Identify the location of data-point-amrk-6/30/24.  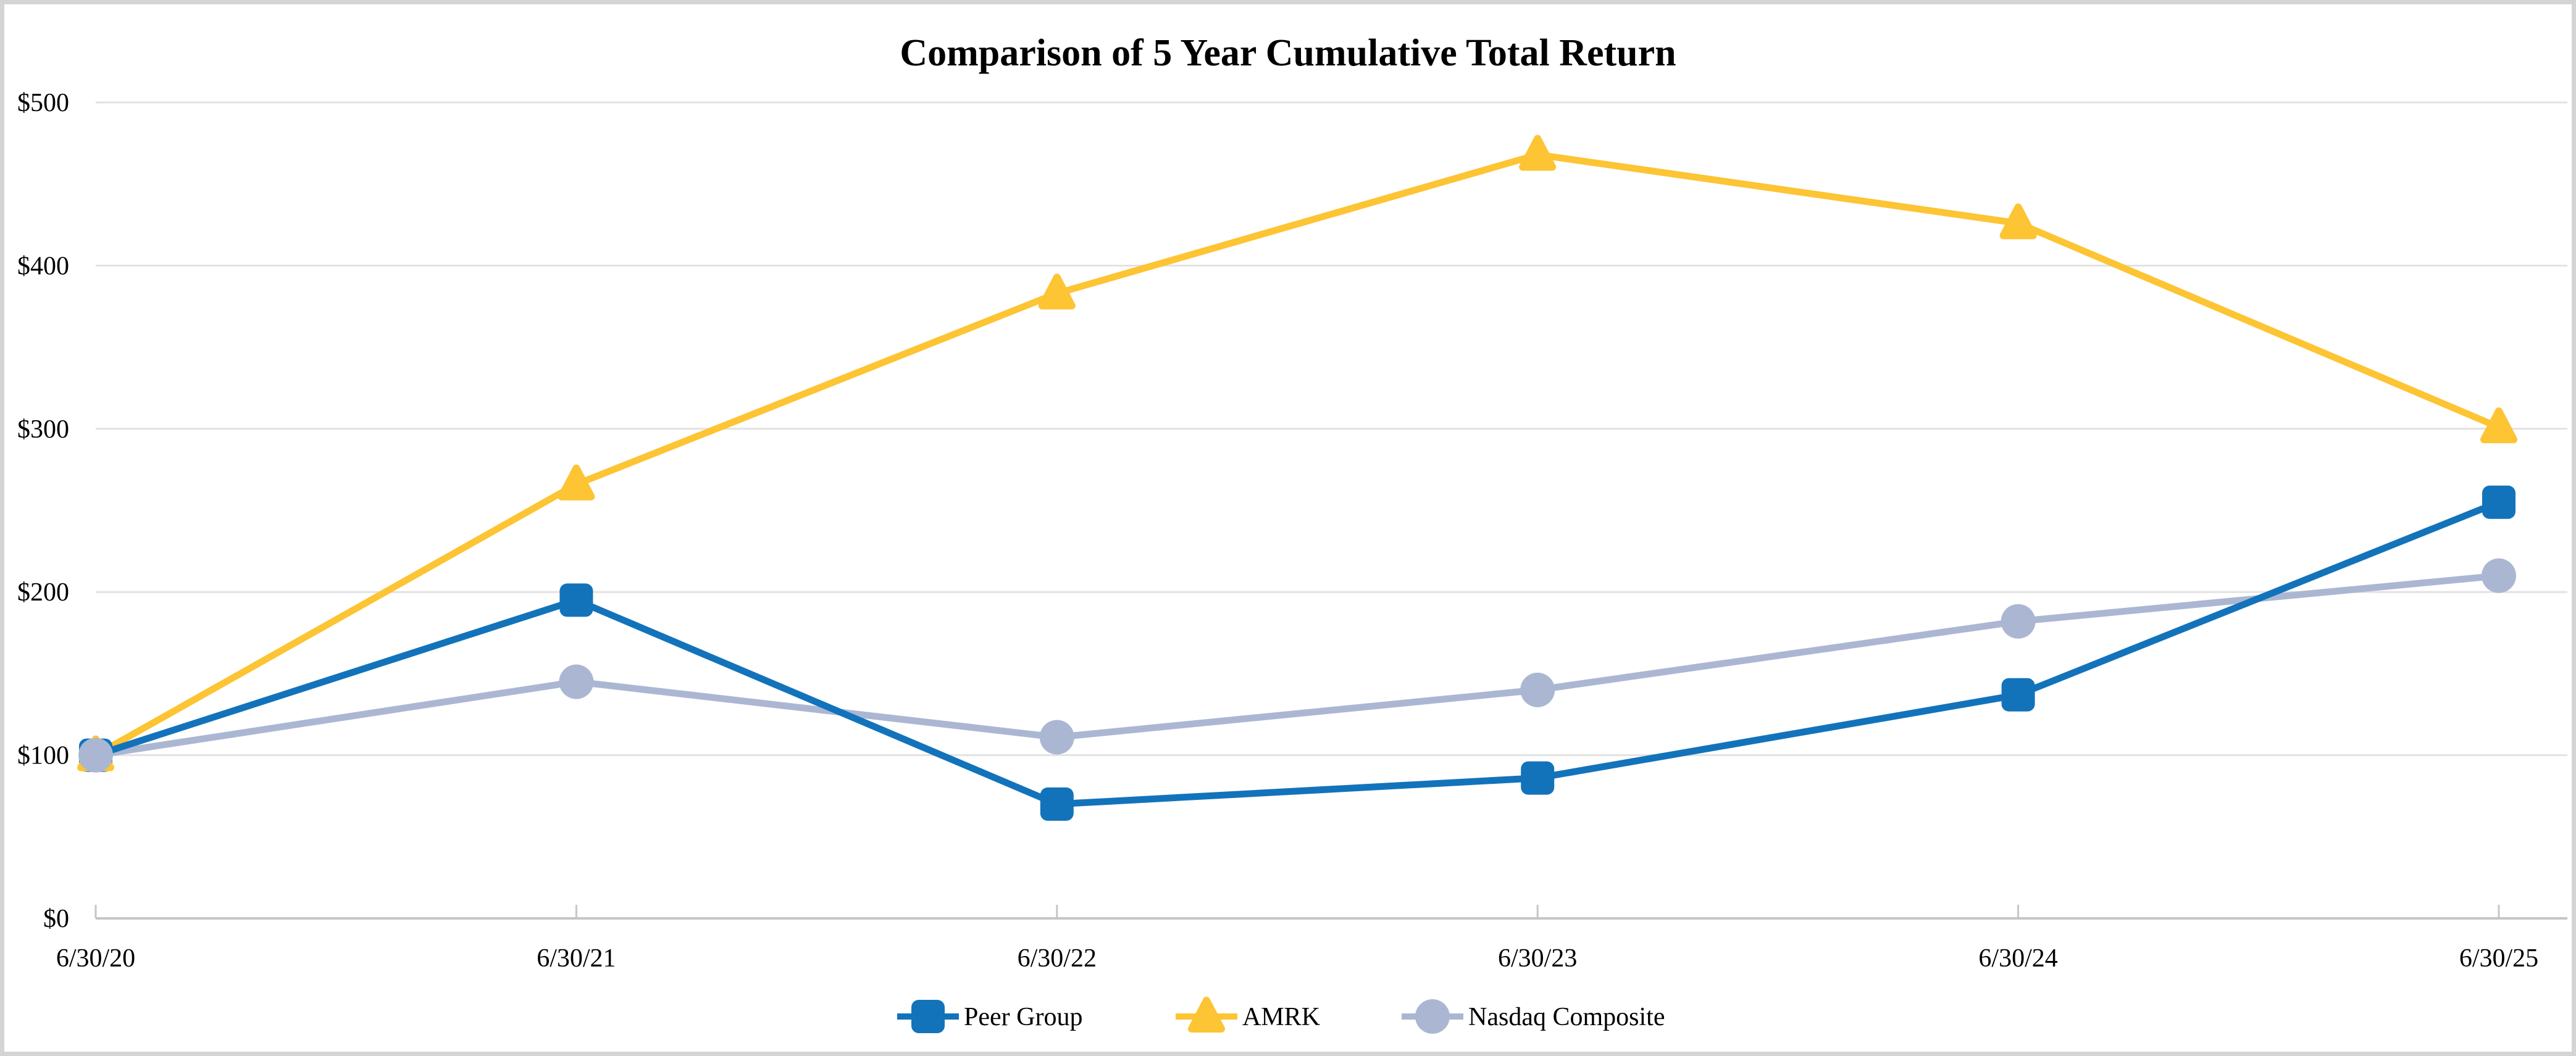
(2018, 221).